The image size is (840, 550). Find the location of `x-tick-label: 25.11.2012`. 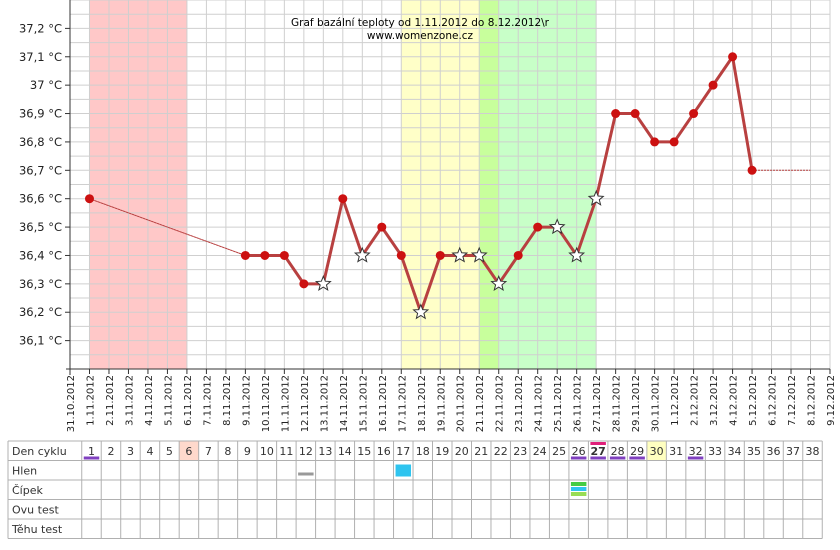

x-tick-label: 25.11.2012 is located at coordinates (558, 403).